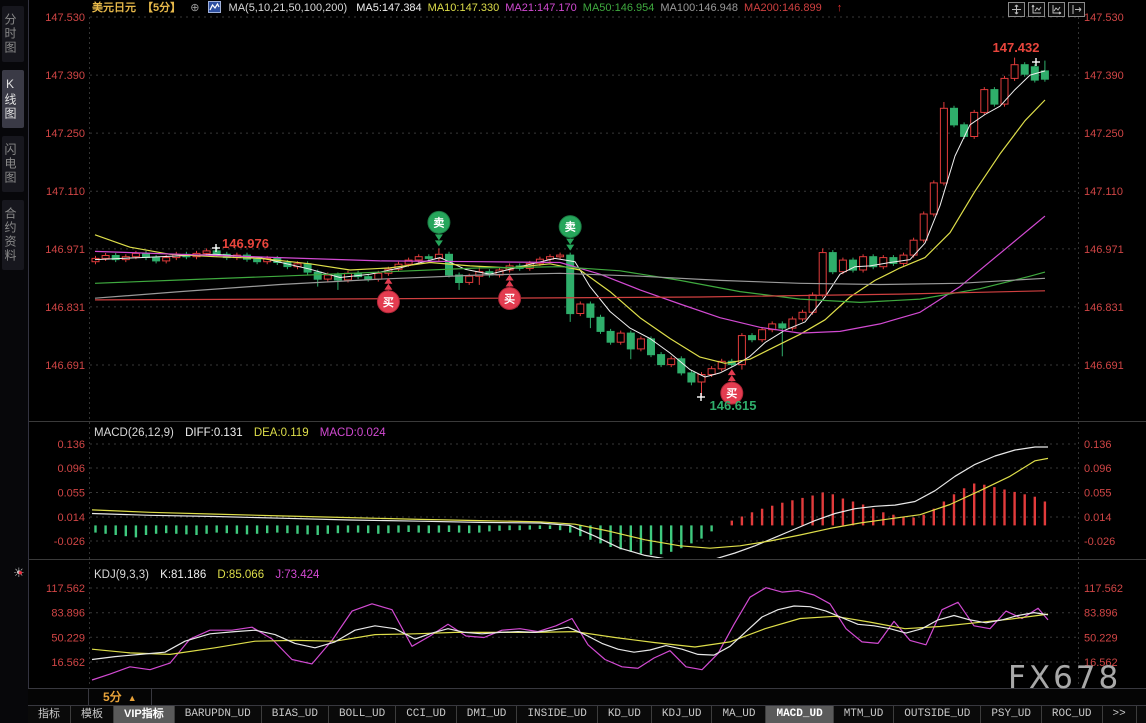  I want to click on timeframe-arrow-icon: ▲, so click(132, 698).